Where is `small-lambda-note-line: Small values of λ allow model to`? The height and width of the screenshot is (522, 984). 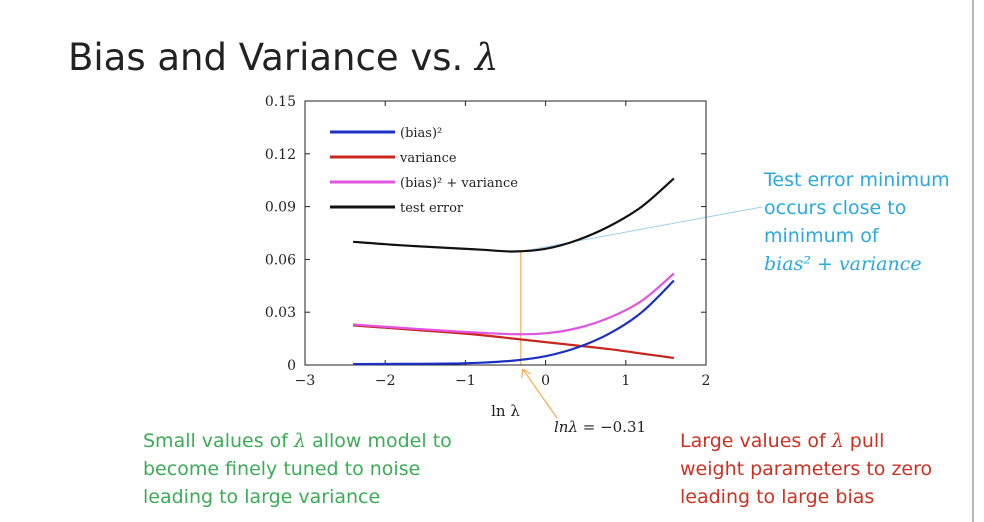
small-lambda-note-line: Small values of λ allow model to is located at coordinates (297, 441).